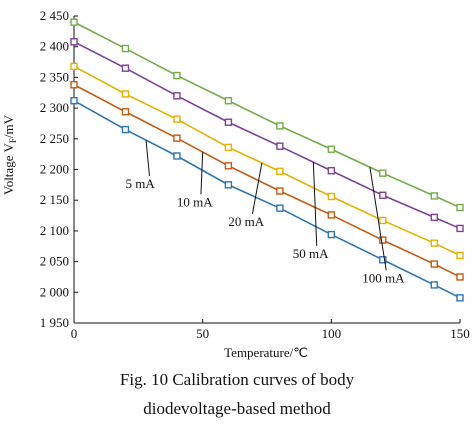 The image size is (474, 424). I want to click on y-tick-label: 2 400, so click(54, 46).